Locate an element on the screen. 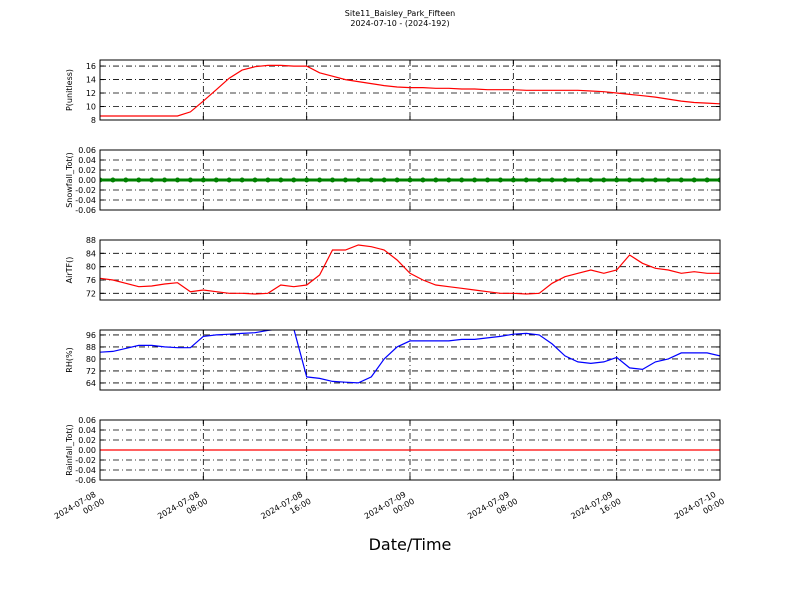 The height and width of the screenshot is (600, 800). y-axis-label: P(unitless) is located at coordinates (69, 90).